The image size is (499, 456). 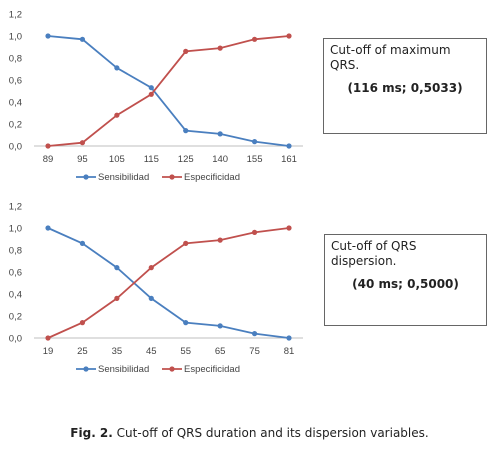 I want to click on x-tick-label: 55, so click(x=185, y=351).